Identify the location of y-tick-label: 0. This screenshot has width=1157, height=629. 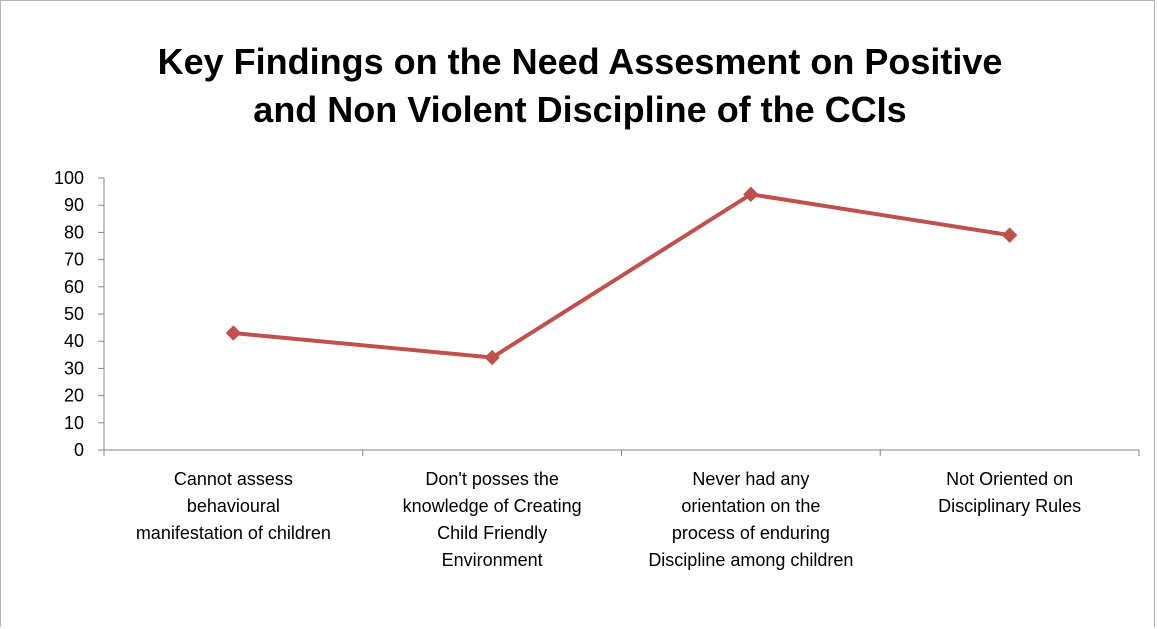
(79, 450).